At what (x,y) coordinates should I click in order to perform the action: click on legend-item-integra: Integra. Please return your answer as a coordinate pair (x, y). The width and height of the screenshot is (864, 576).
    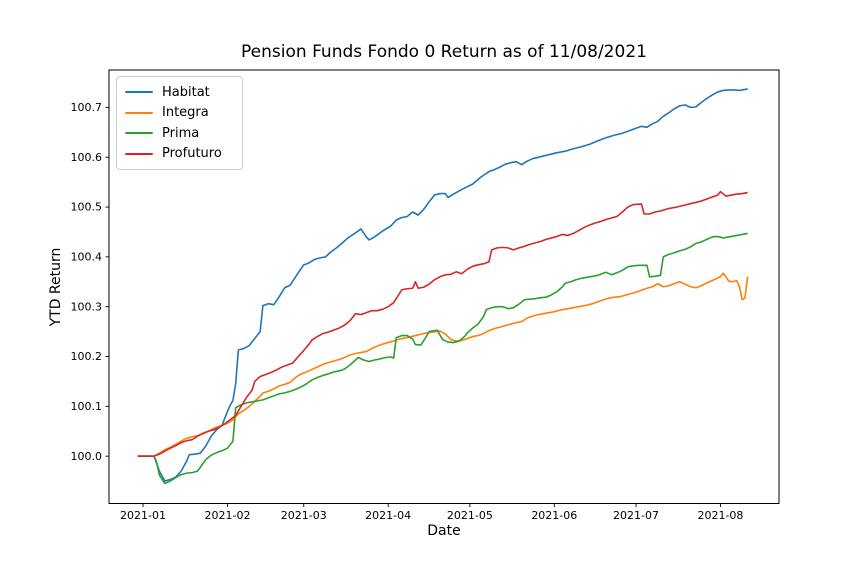
    Looking at the image, I should click on (178, 113).